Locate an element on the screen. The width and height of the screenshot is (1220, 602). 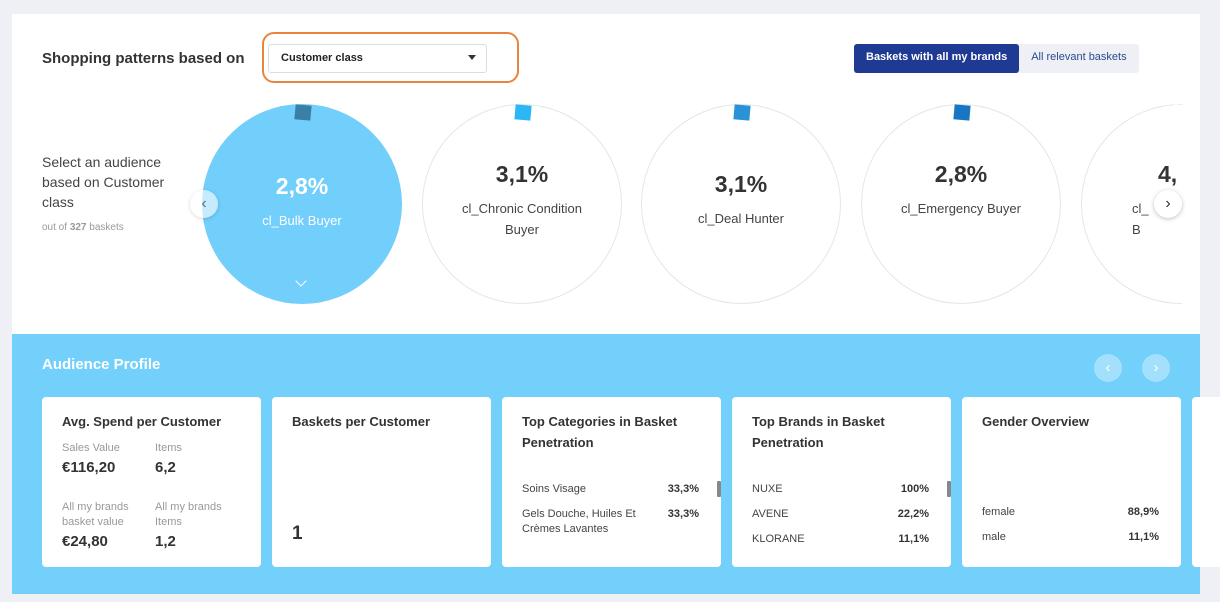
brand-items-value: All my brands Items 1,2 is located at coordinates (199, 524).